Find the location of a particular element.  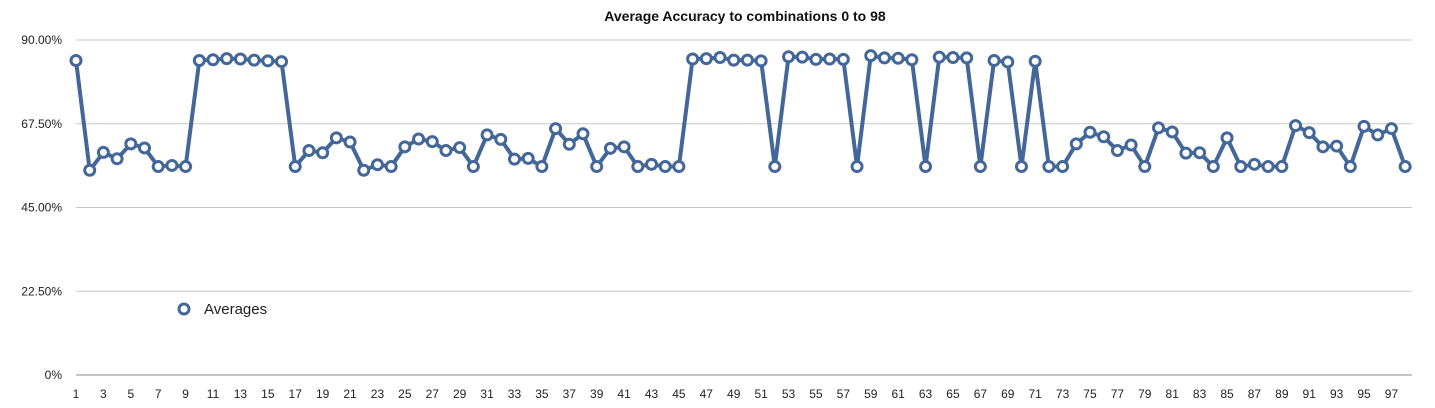

x-tick-label: 23 is located at coordinates (378, 394).